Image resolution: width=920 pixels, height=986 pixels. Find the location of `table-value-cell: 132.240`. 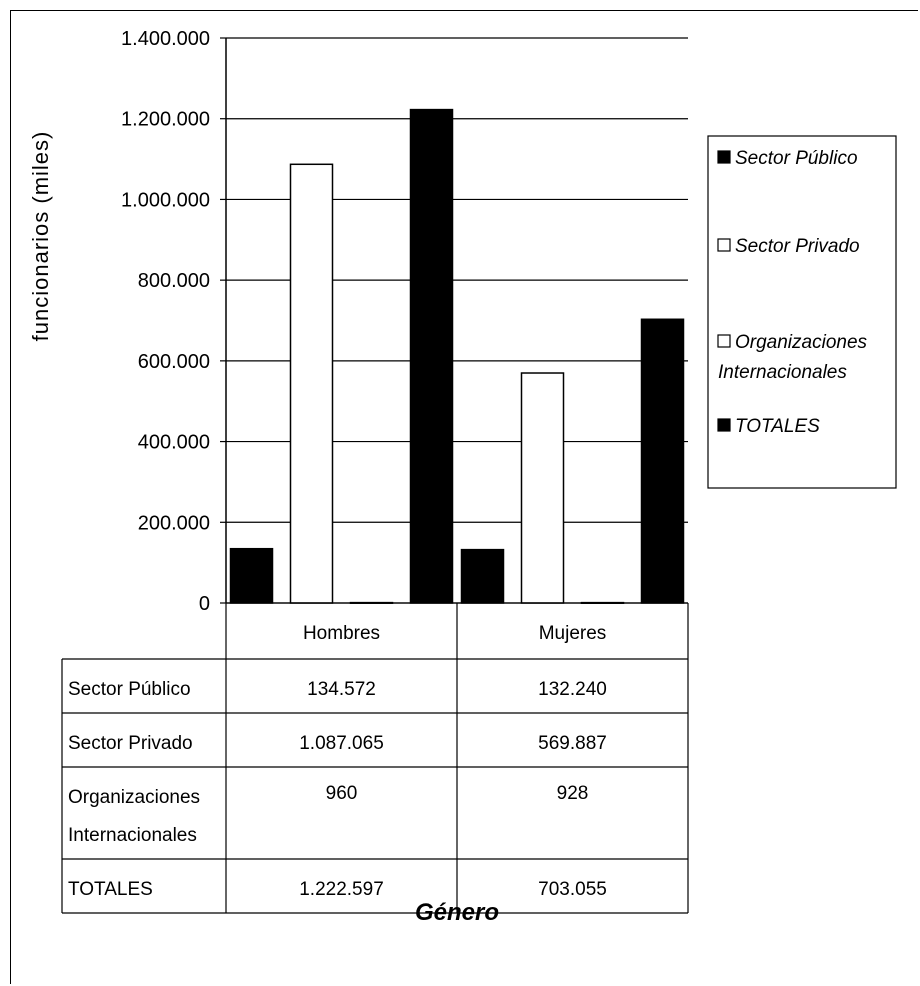

table-value-cell: 132.240 is located at coordinates (572, 689).